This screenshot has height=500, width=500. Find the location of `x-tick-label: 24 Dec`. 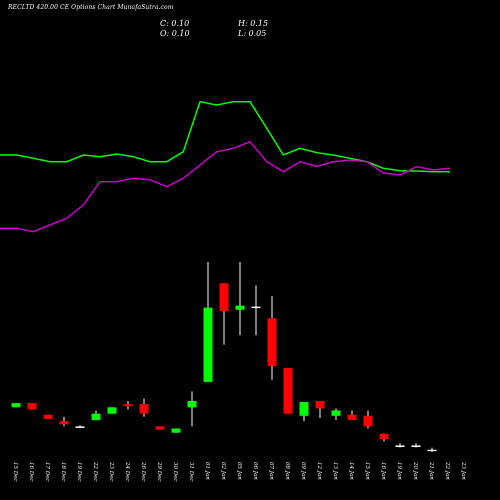

x-tick-label: 24 Dec is located at coordinates (127, 471).